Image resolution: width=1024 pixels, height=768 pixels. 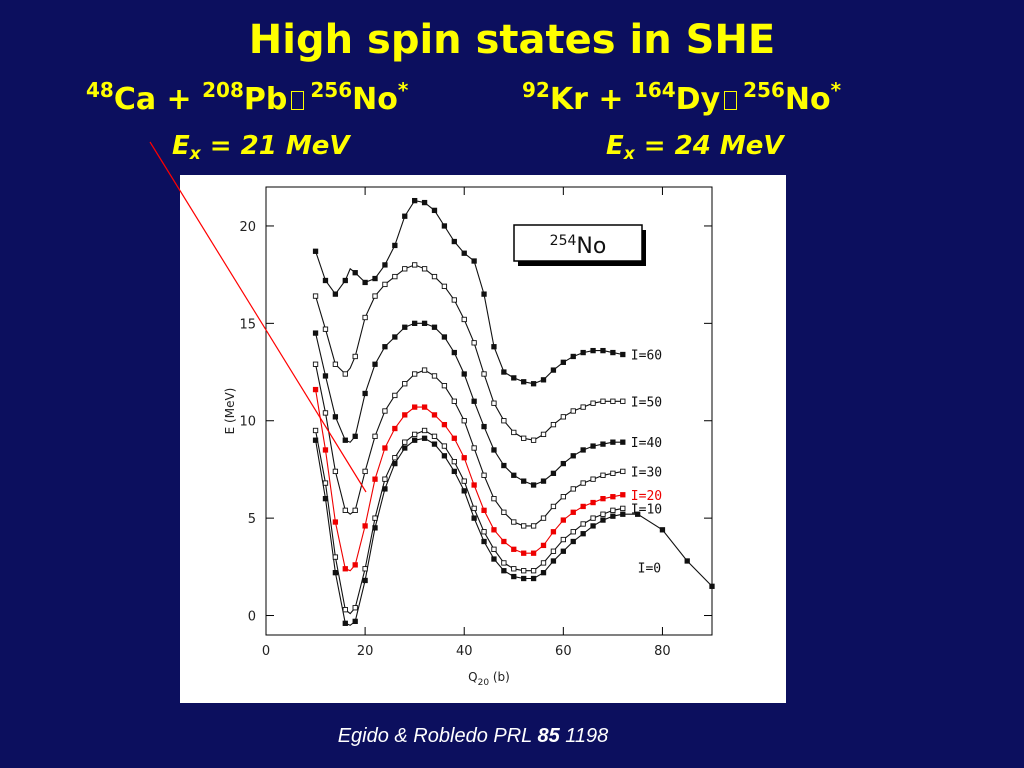 I want to click on nucleus-label: 254No, so click(x=578, y=246).